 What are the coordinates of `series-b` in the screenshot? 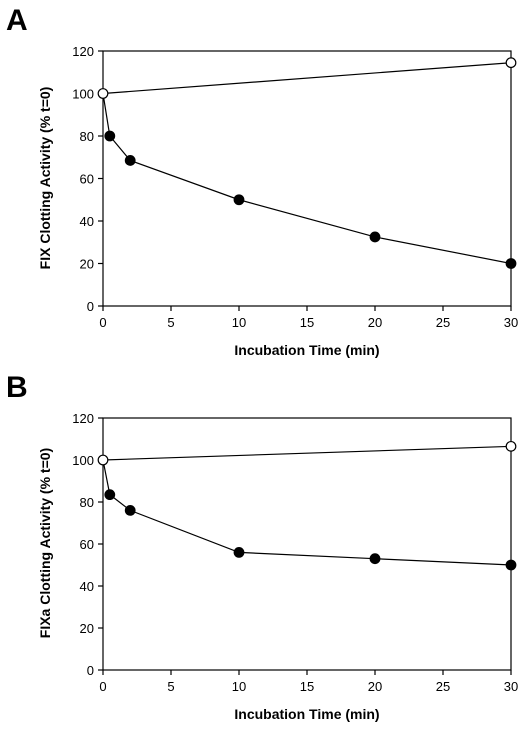 It's located at (307, 505).